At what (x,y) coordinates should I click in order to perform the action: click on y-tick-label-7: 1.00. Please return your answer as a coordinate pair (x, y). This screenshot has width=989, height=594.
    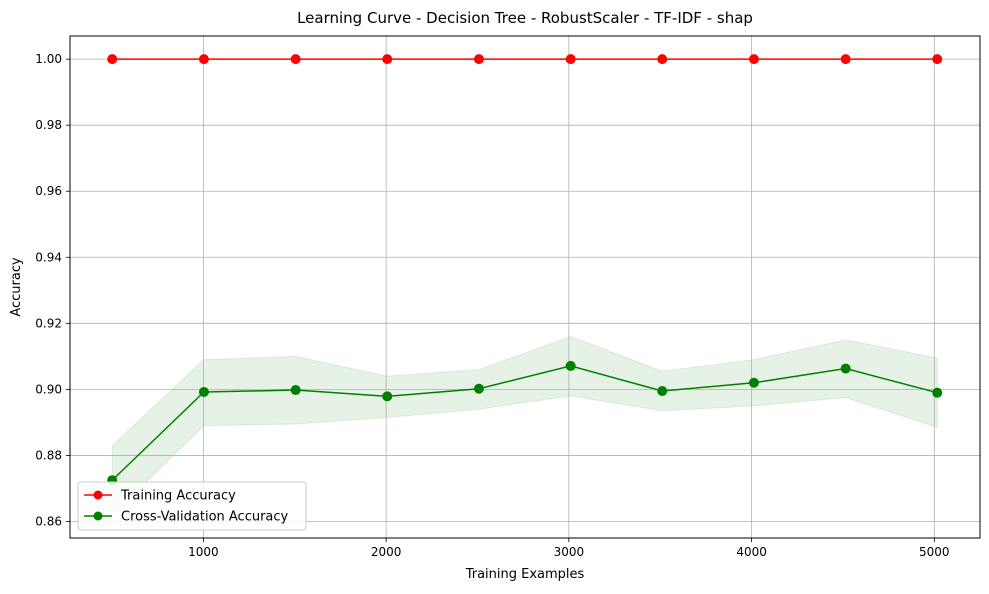
    Looking at the image, I should click on (48, 59).